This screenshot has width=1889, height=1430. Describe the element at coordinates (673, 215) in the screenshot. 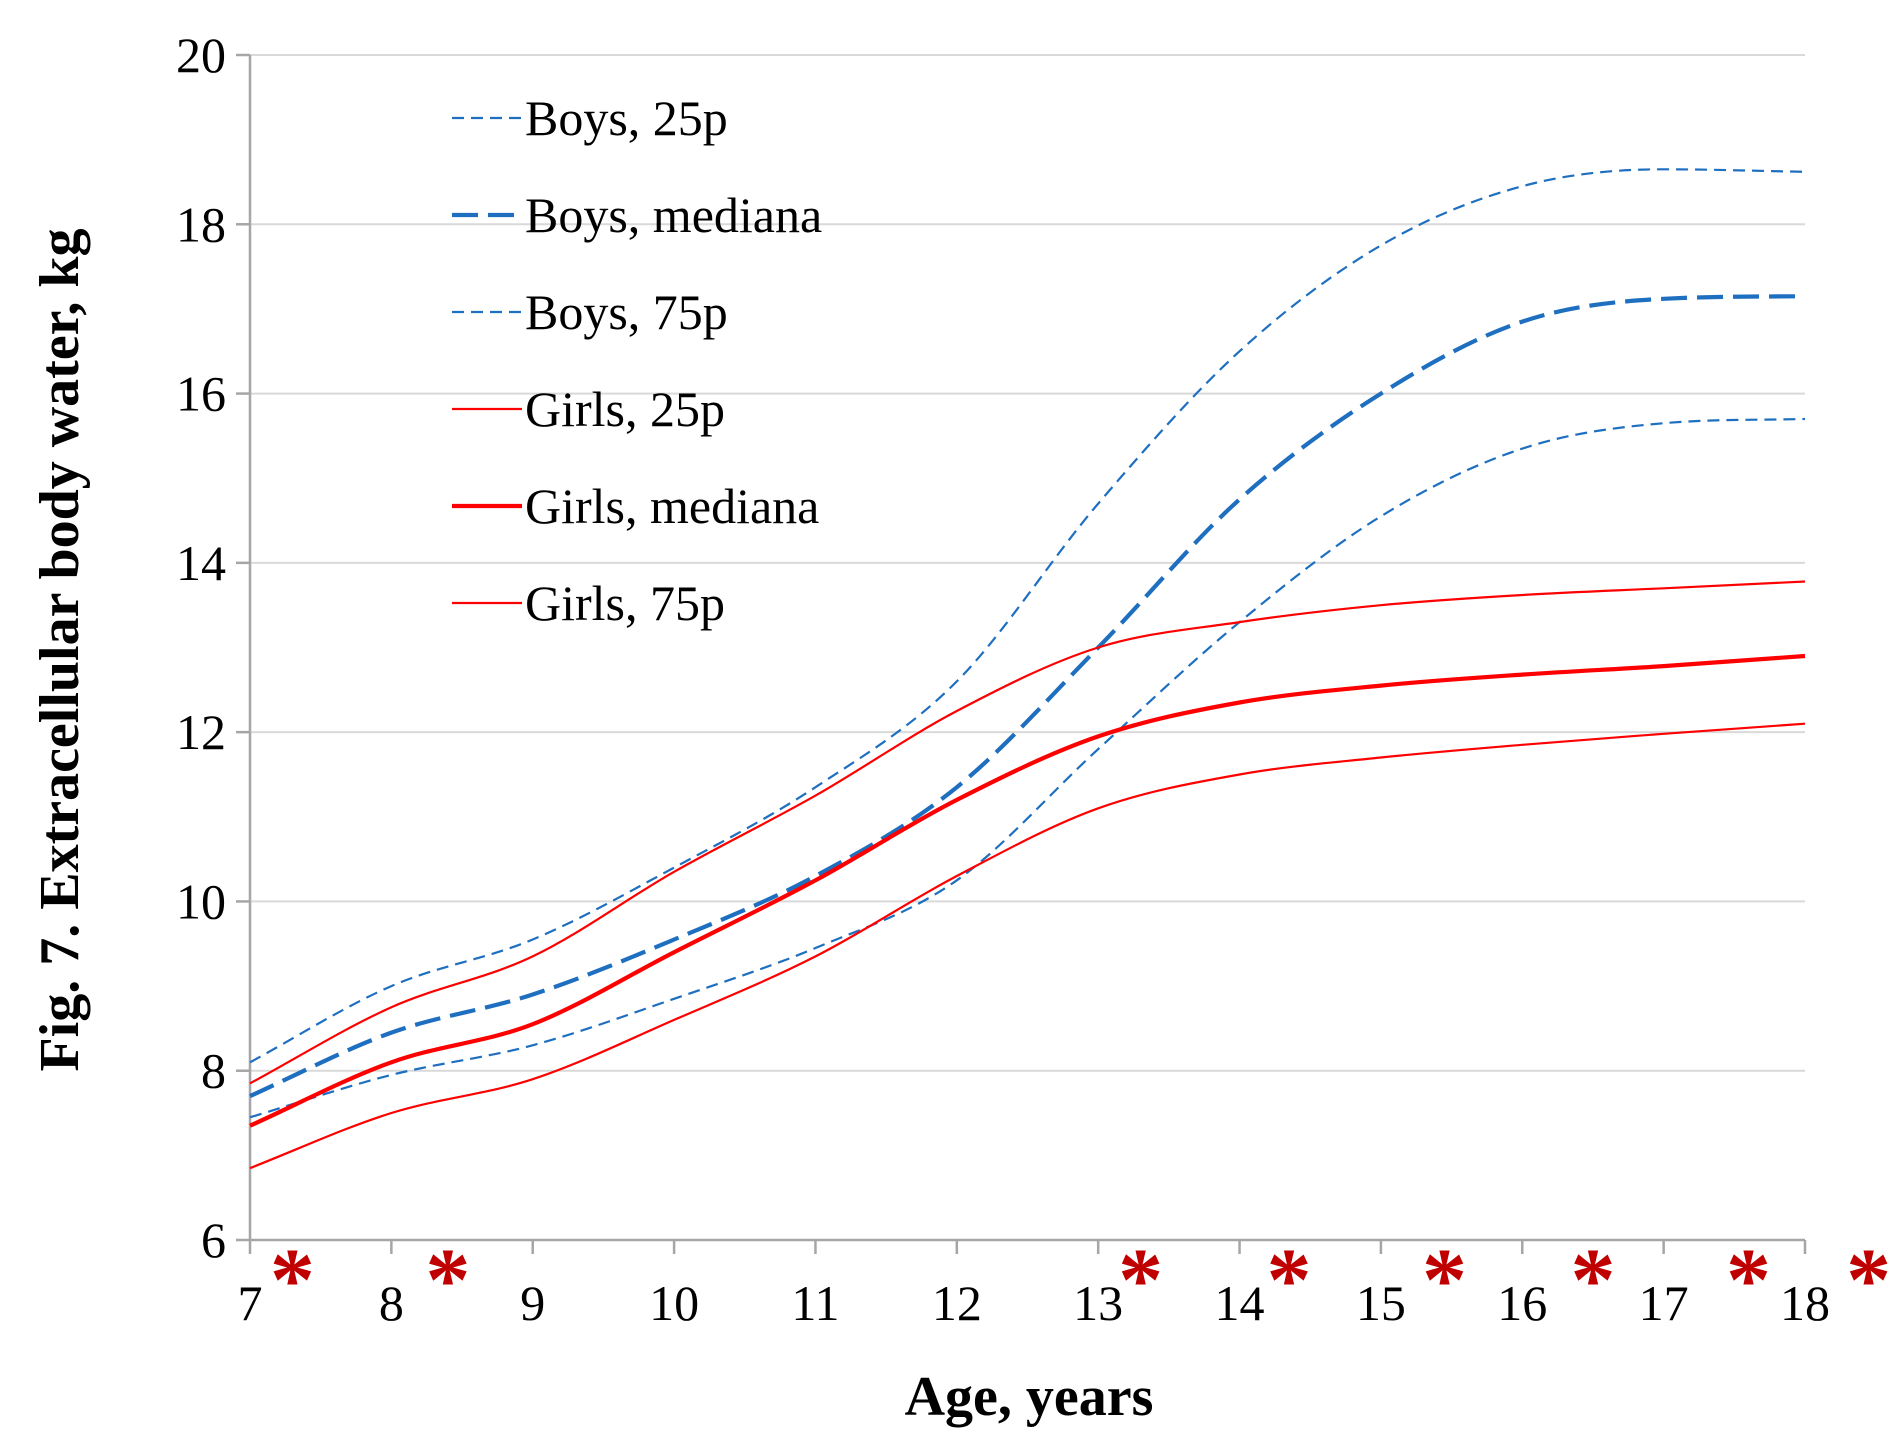

I see `legend-label: Boys, mediana` at that location.